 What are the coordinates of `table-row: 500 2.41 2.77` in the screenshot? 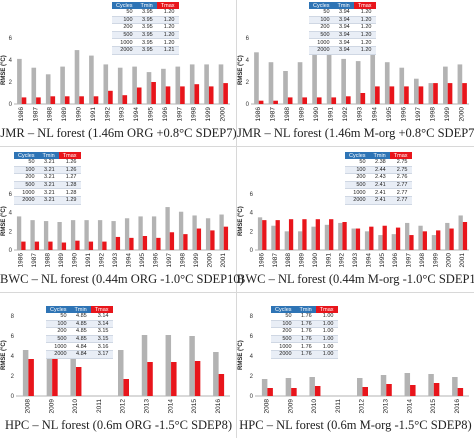 It's located at (378, 185).